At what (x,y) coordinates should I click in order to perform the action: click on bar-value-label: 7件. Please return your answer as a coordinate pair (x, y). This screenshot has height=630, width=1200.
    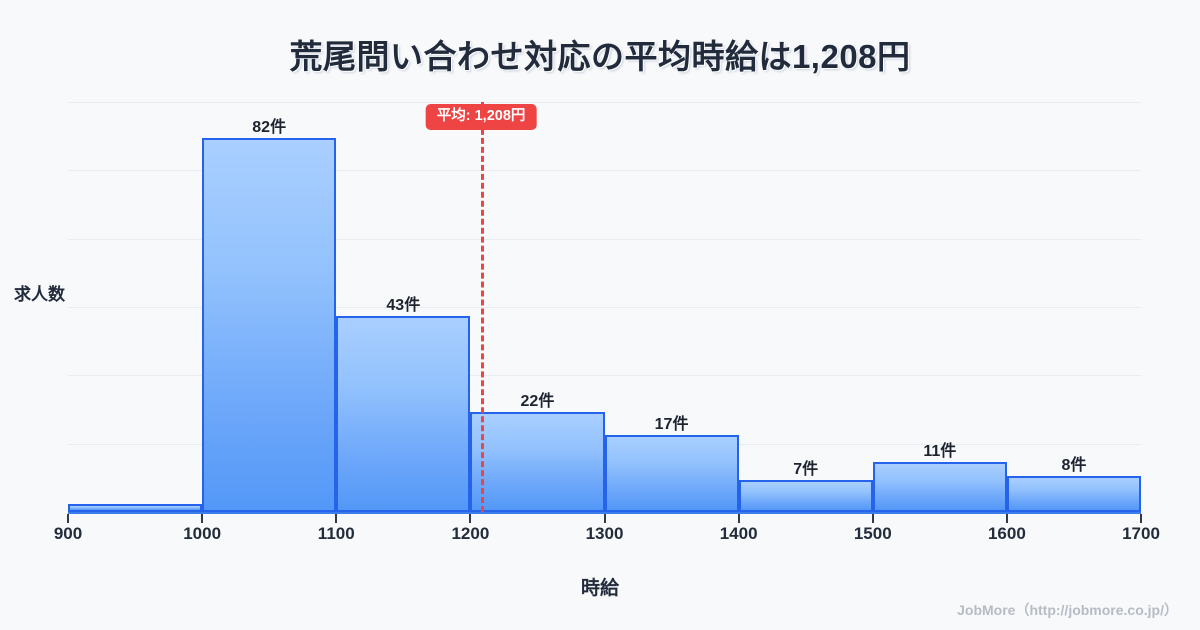
    Looking at the image, I should click on (806, 470).